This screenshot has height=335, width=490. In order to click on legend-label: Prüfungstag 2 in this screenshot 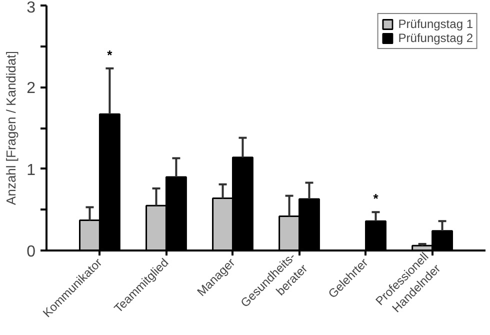, I will do `click(435, 38)`.